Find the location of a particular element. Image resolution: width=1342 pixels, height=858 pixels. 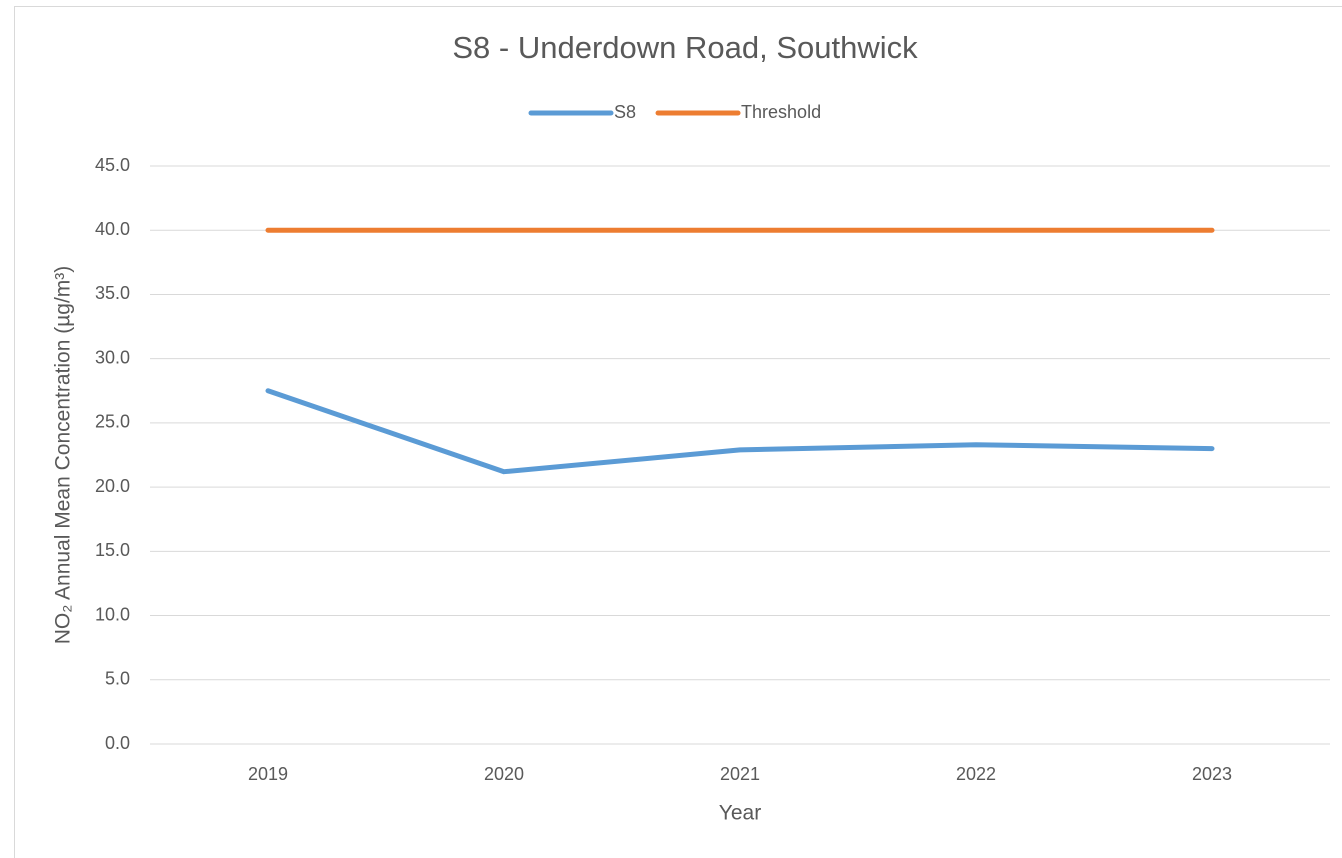

y-tick-label: 30.0 is located at coordinates (112, 357).